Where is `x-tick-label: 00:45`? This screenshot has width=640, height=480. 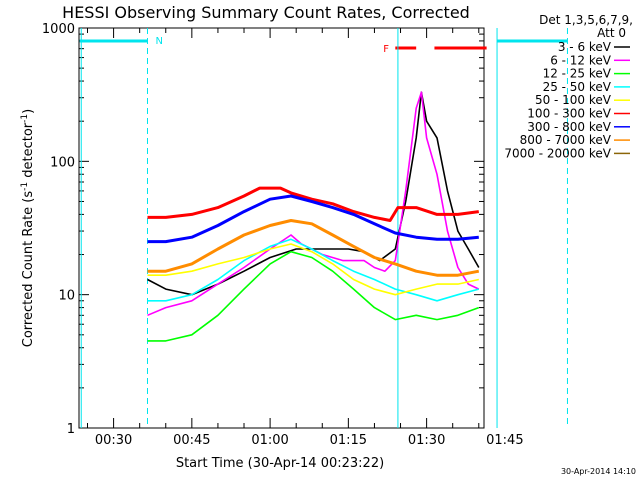
x-tick-label: 00:45 is located at coordinates (191, 440).